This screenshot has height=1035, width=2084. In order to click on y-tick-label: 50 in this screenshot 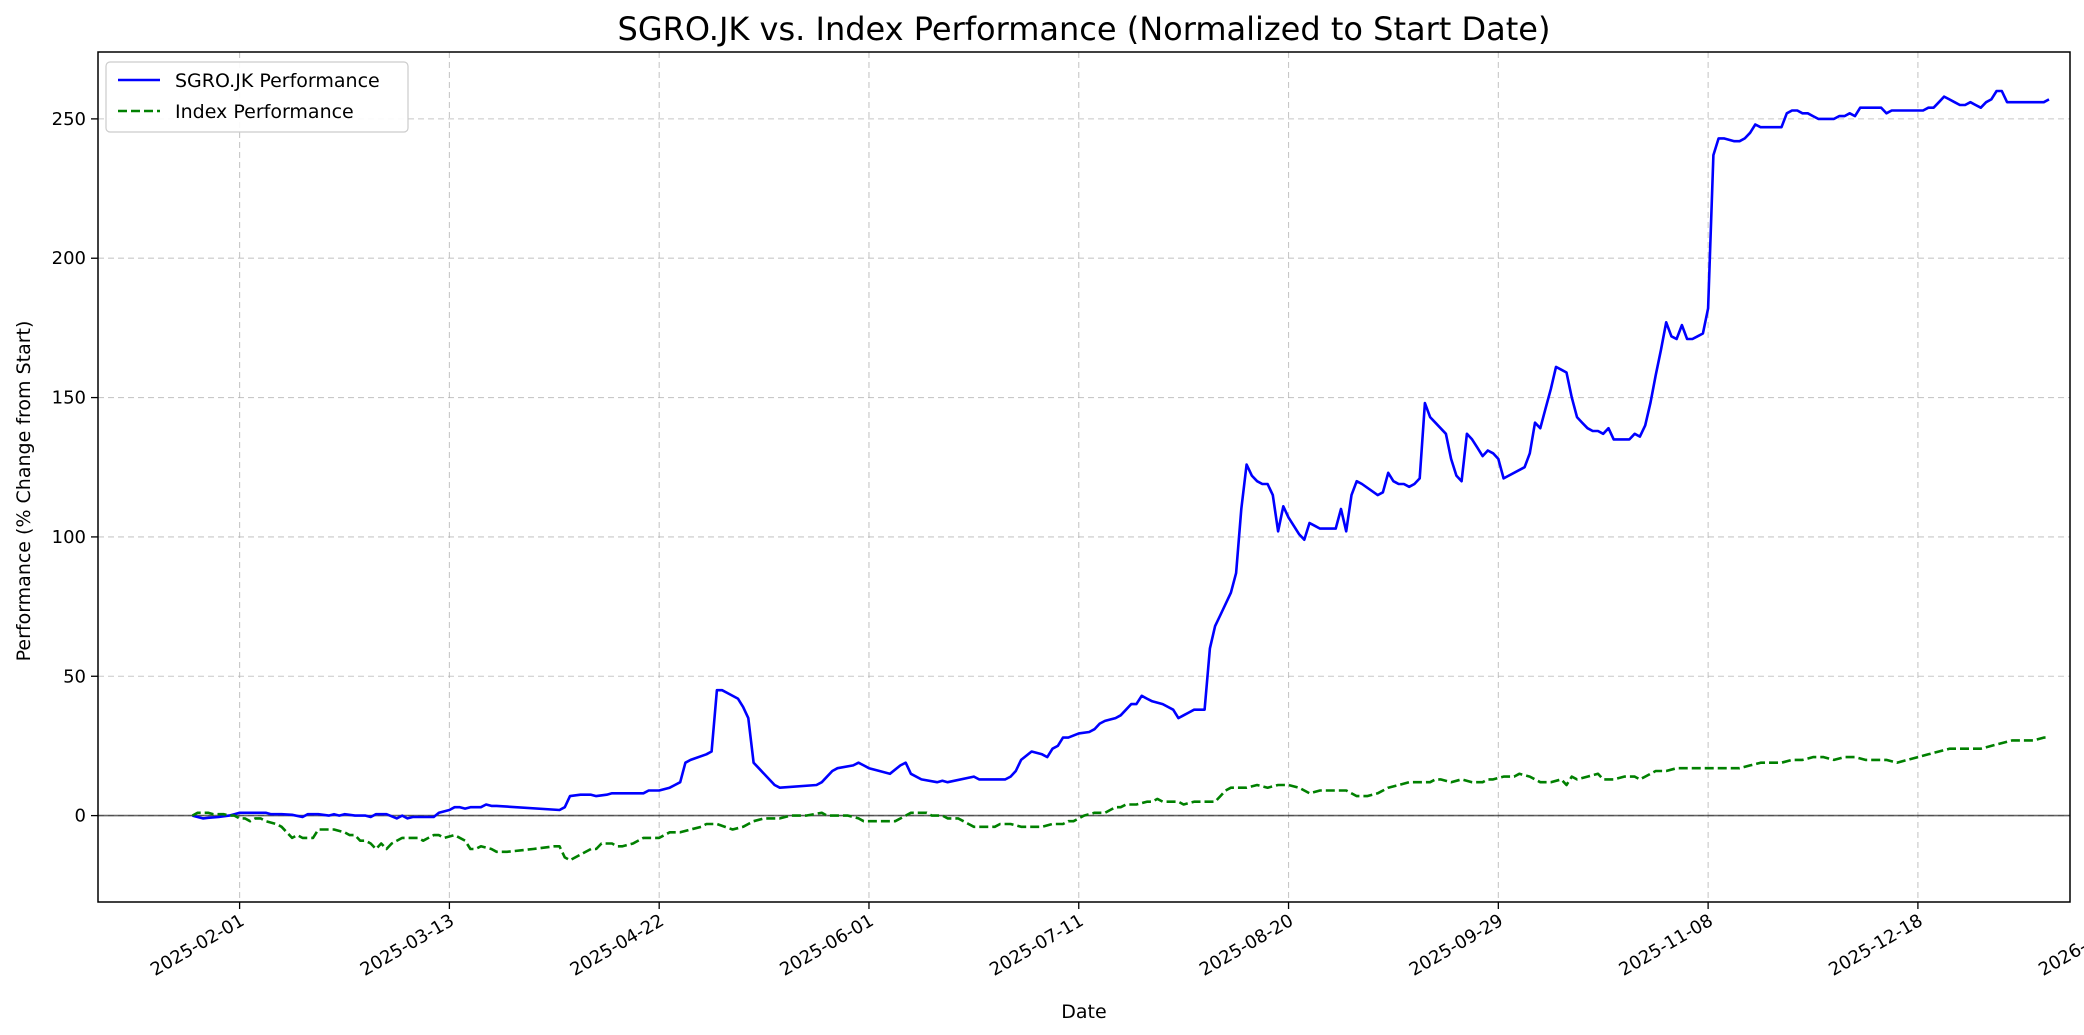, I will do `click(74, 676)`.